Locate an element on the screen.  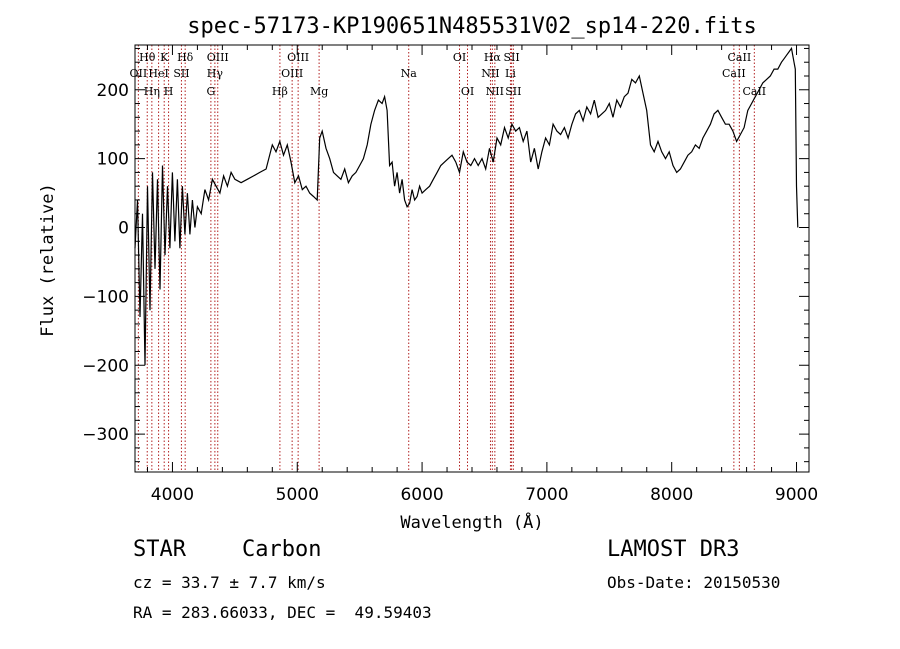
object-subclass: Carbon is located at coordinates (282, 549).